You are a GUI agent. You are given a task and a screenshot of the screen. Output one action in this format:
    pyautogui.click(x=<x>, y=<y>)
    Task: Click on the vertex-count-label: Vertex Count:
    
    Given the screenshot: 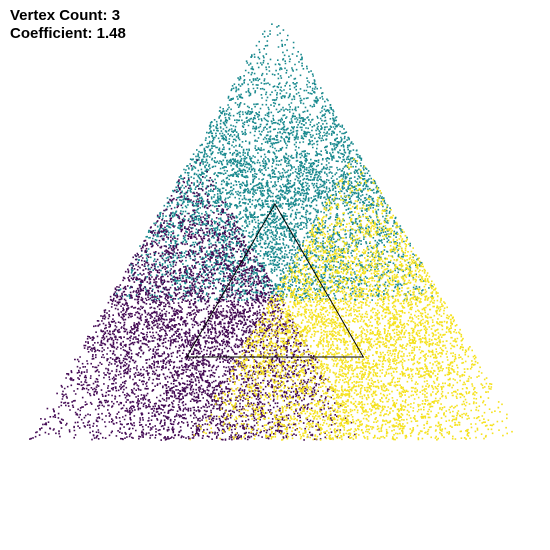 What is the action you would take?
    pyautogui.click(x=59, y=15)
    